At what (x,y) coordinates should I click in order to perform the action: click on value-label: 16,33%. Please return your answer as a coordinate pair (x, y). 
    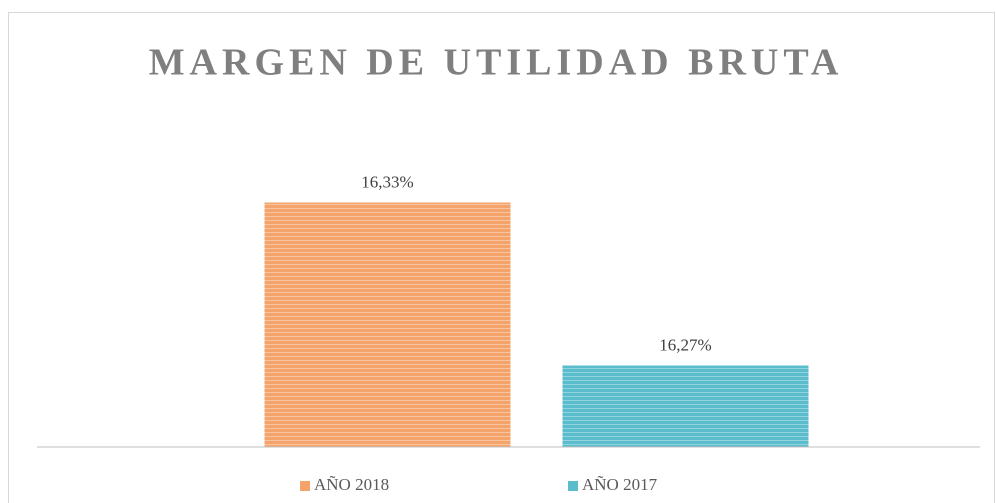
    Looking at the image, I should click on (387, 181).